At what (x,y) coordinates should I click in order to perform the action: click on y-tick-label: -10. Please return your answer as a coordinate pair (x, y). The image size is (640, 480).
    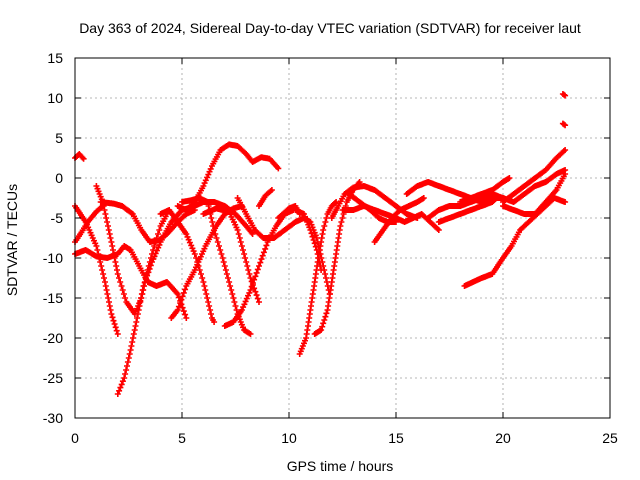
    Looking at the image, I should click on (53, 258).